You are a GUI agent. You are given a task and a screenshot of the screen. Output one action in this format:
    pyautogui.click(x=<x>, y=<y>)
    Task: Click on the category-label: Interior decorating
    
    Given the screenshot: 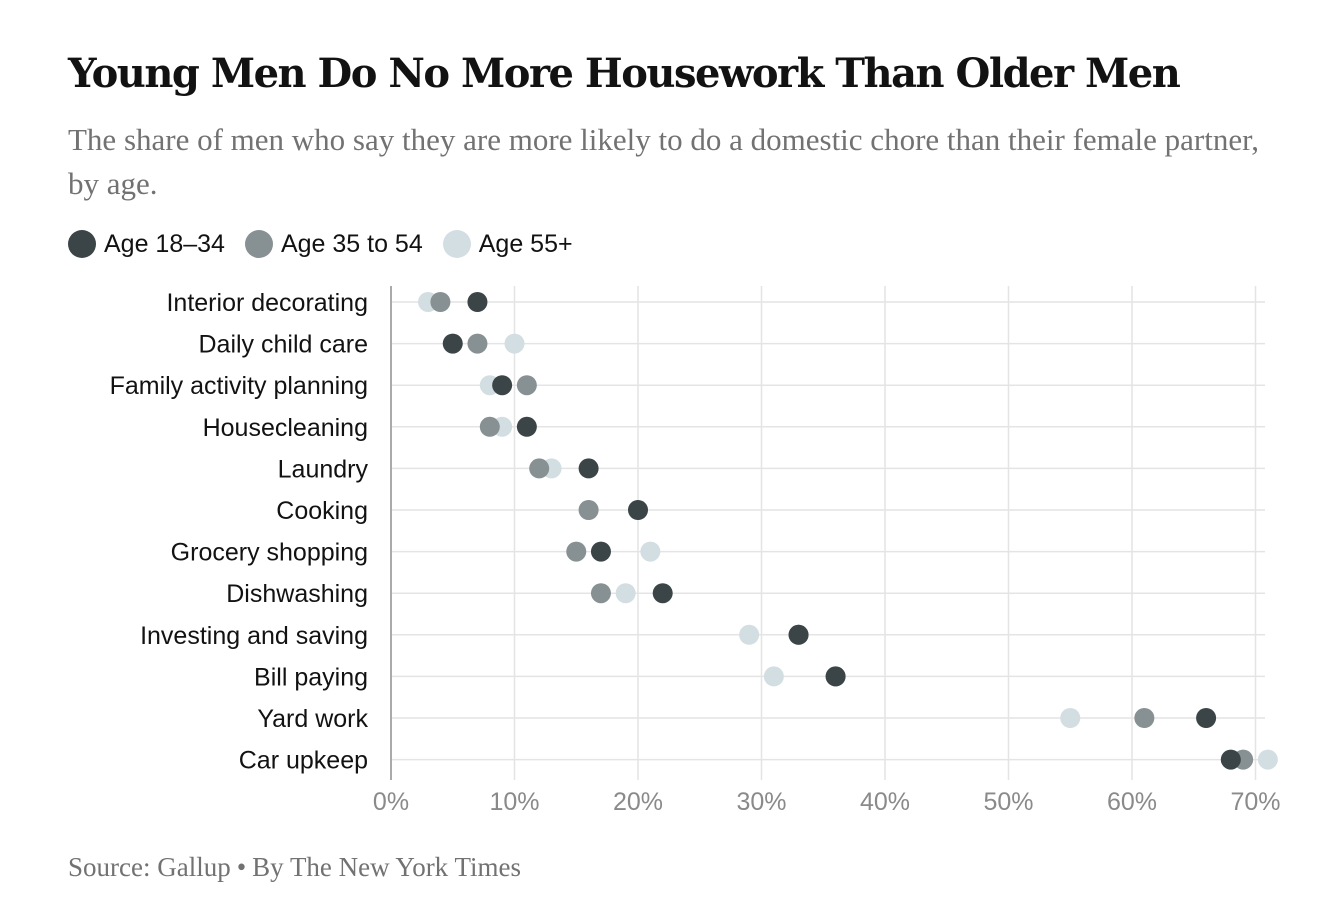 What is the action you would take?
    pyautogui.click(x=267, y=303)
    